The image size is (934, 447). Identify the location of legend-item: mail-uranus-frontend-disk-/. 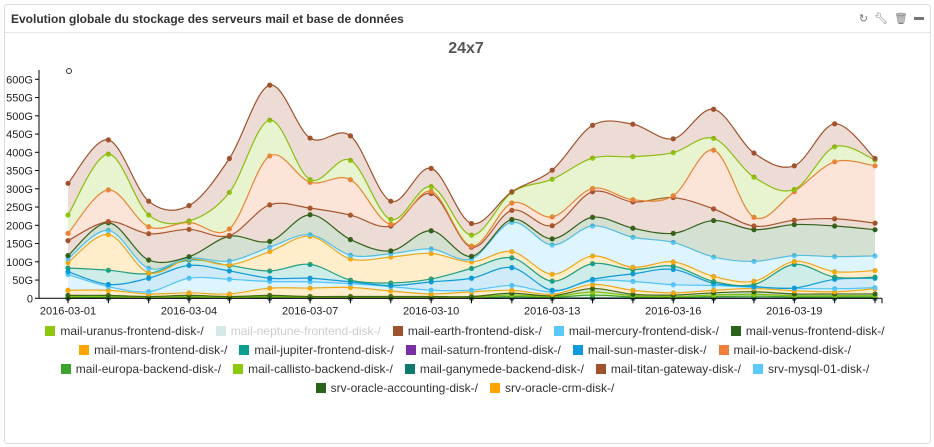
(124, 330).